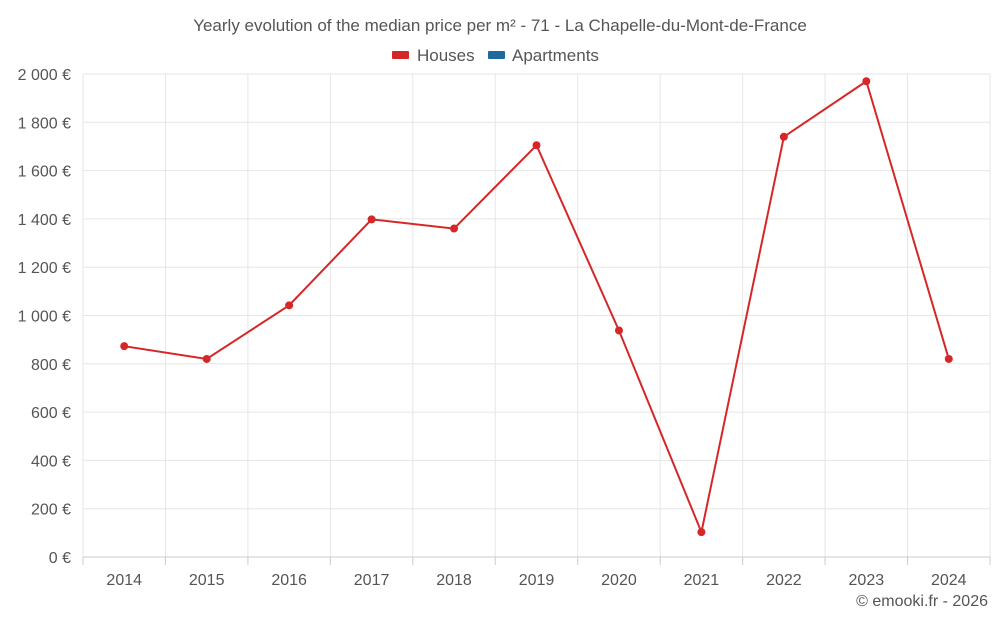 This screenshot has width=1000, height=625. What do you see at coordinates (949, 580) in the screenshot?
I see `x-tick-label: 2024` at bounding box center [949, 580].